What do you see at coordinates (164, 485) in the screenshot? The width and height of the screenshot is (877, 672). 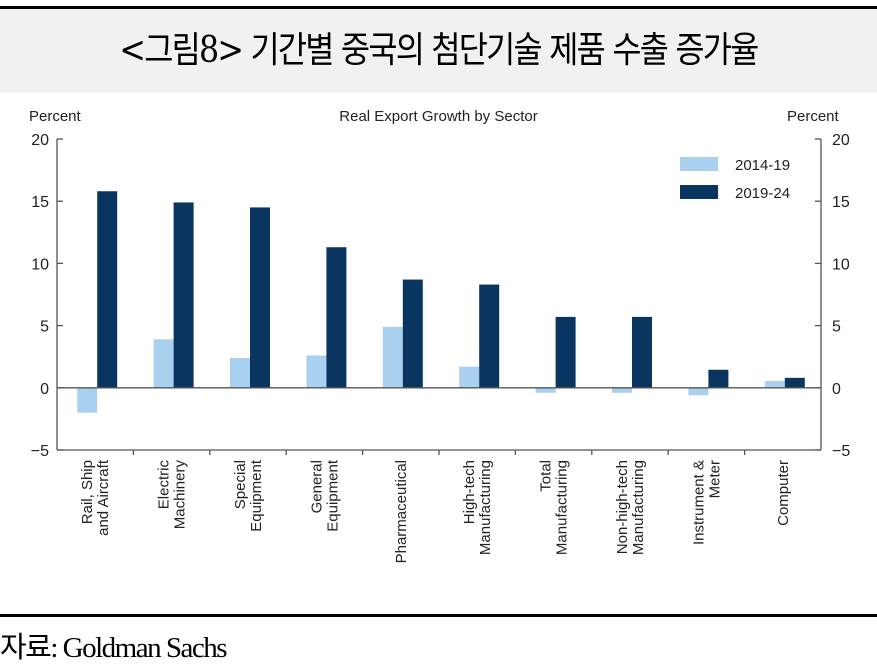 I see `category-label: Electric` at bounding box center [164, 485].